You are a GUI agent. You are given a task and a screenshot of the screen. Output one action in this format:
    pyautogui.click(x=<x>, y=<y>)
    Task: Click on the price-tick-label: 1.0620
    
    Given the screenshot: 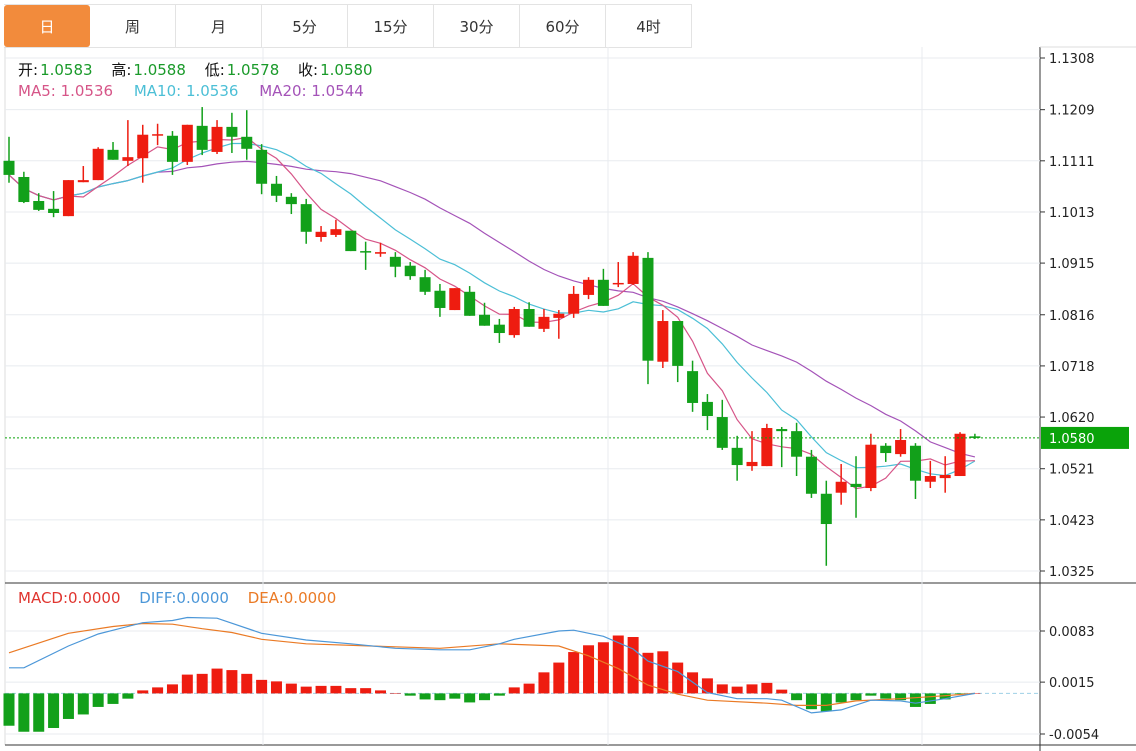 What is the action you would take?
    pyautogui.click(x=1072, y=418)
    